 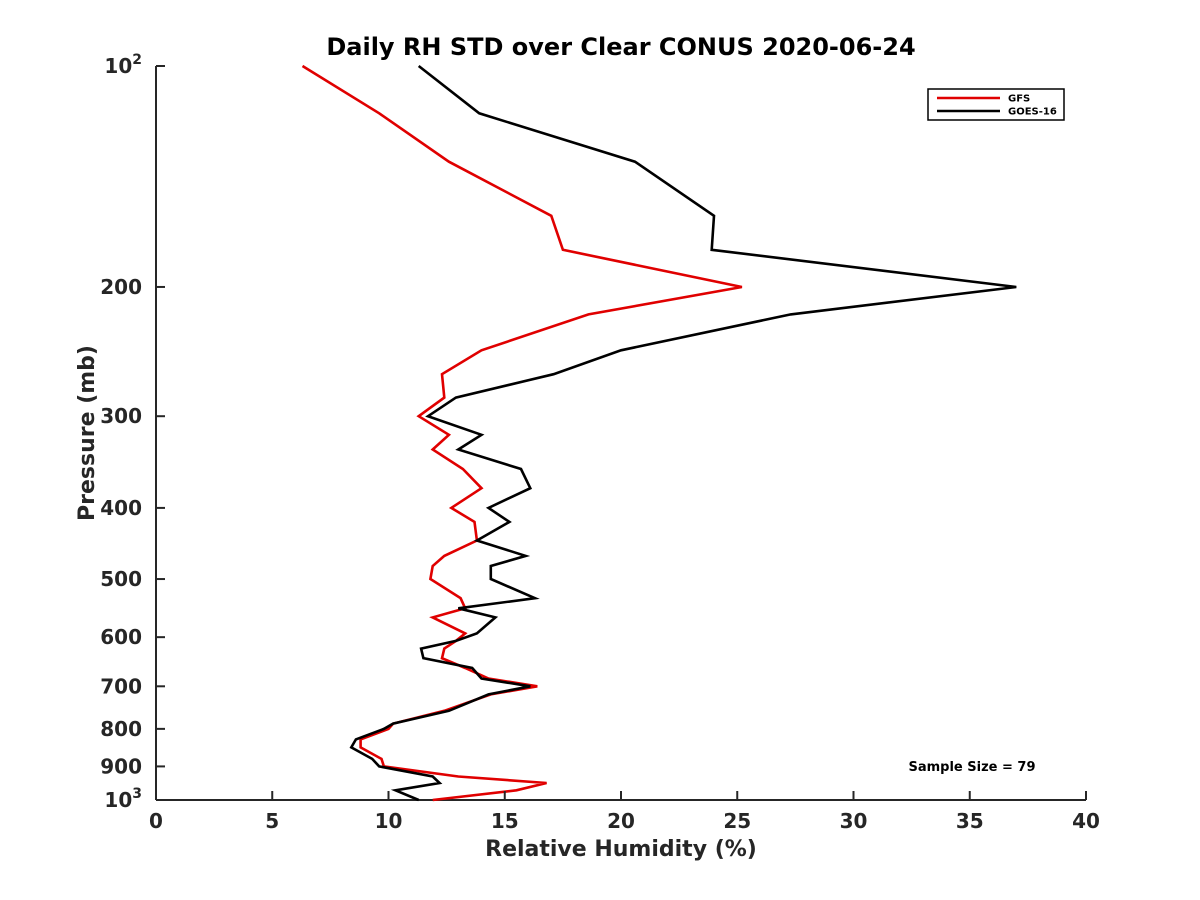 What do you see at coordinates (121, 287) in the screenshot?
I see `y-tick-label: 200` at bounding box center [121, 287].